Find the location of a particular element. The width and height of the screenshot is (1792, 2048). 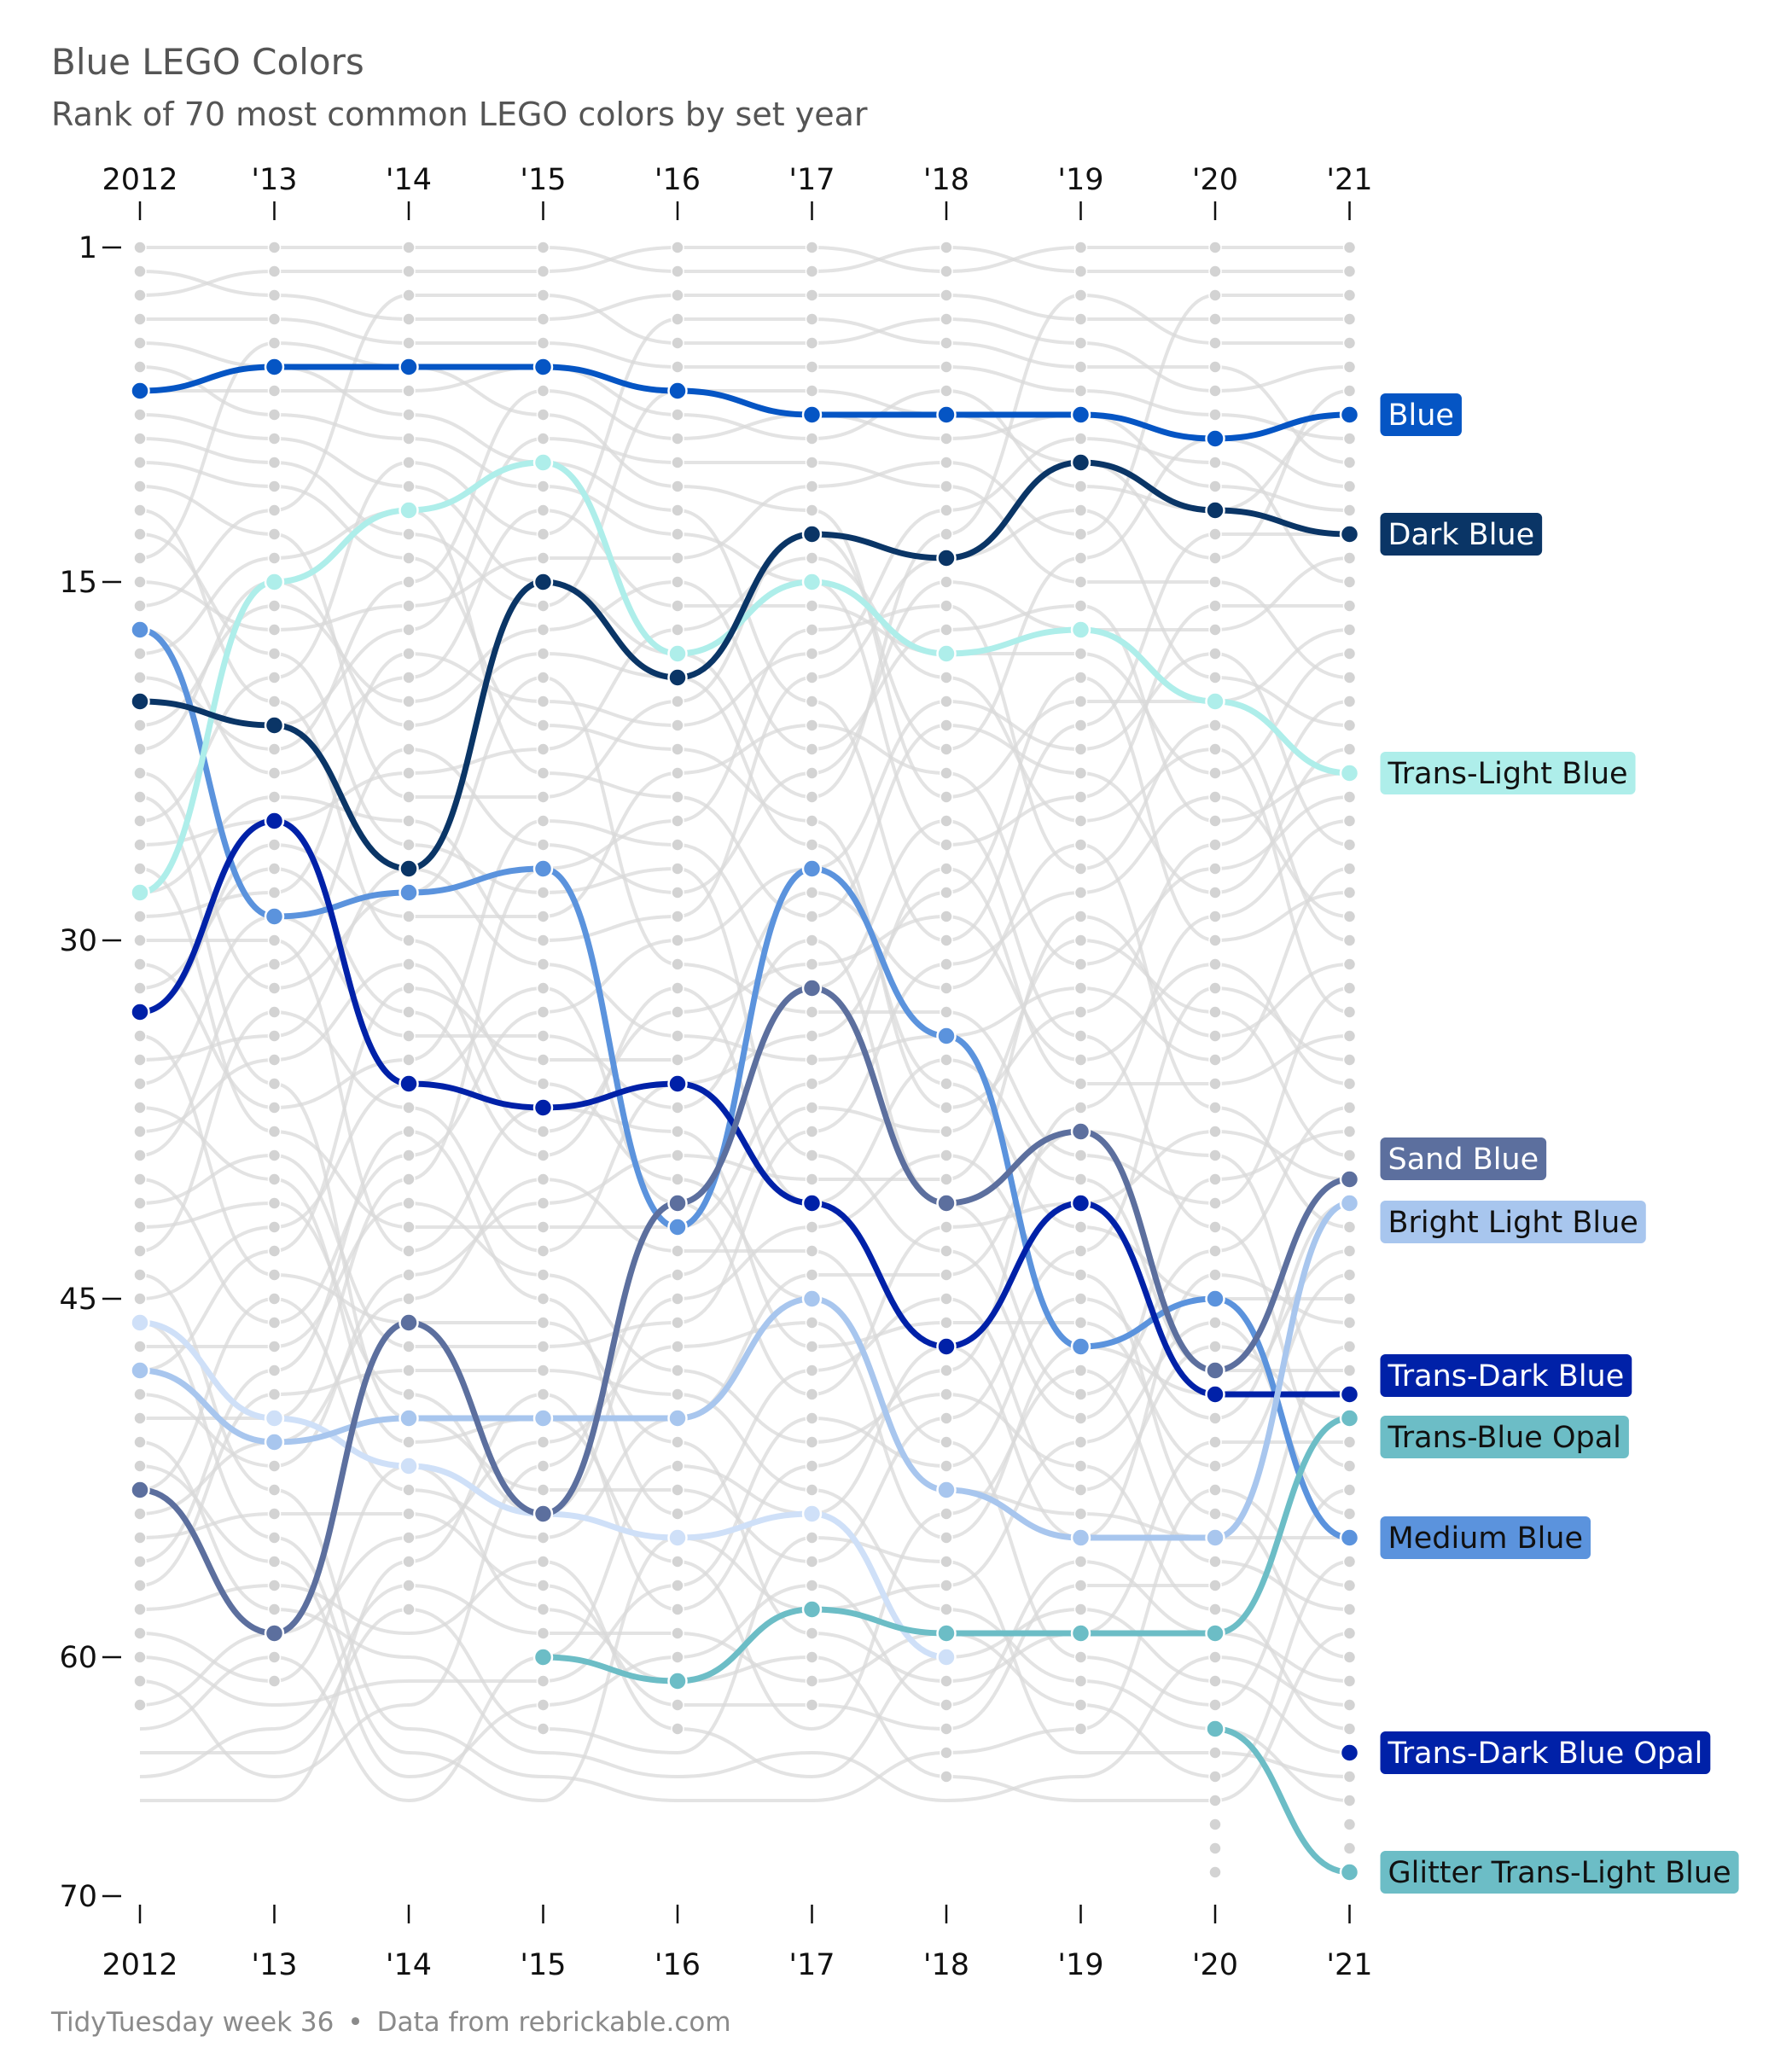

series-label-text: Sand Blue is located at coordinates (1463, 1160).